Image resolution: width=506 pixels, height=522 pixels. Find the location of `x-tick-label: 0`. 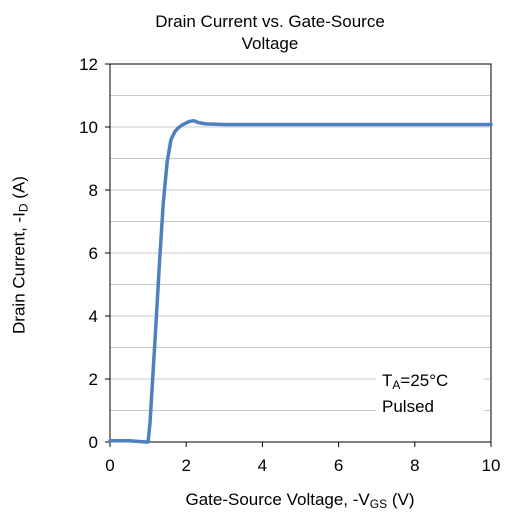

x-tick-label: 0 is located at coordinates (109, 465).